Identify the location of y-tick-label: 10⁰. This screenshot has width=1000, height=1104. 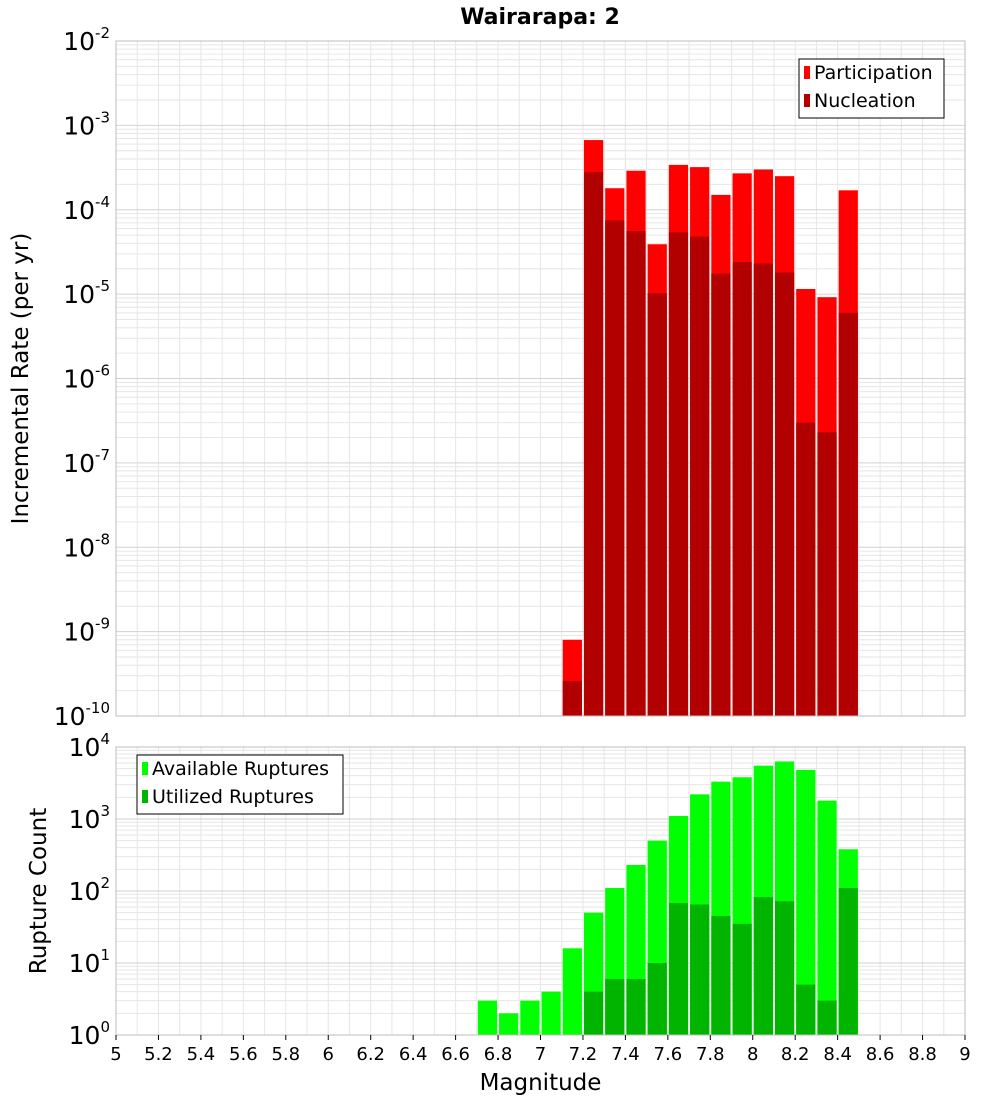
(89, 1034).